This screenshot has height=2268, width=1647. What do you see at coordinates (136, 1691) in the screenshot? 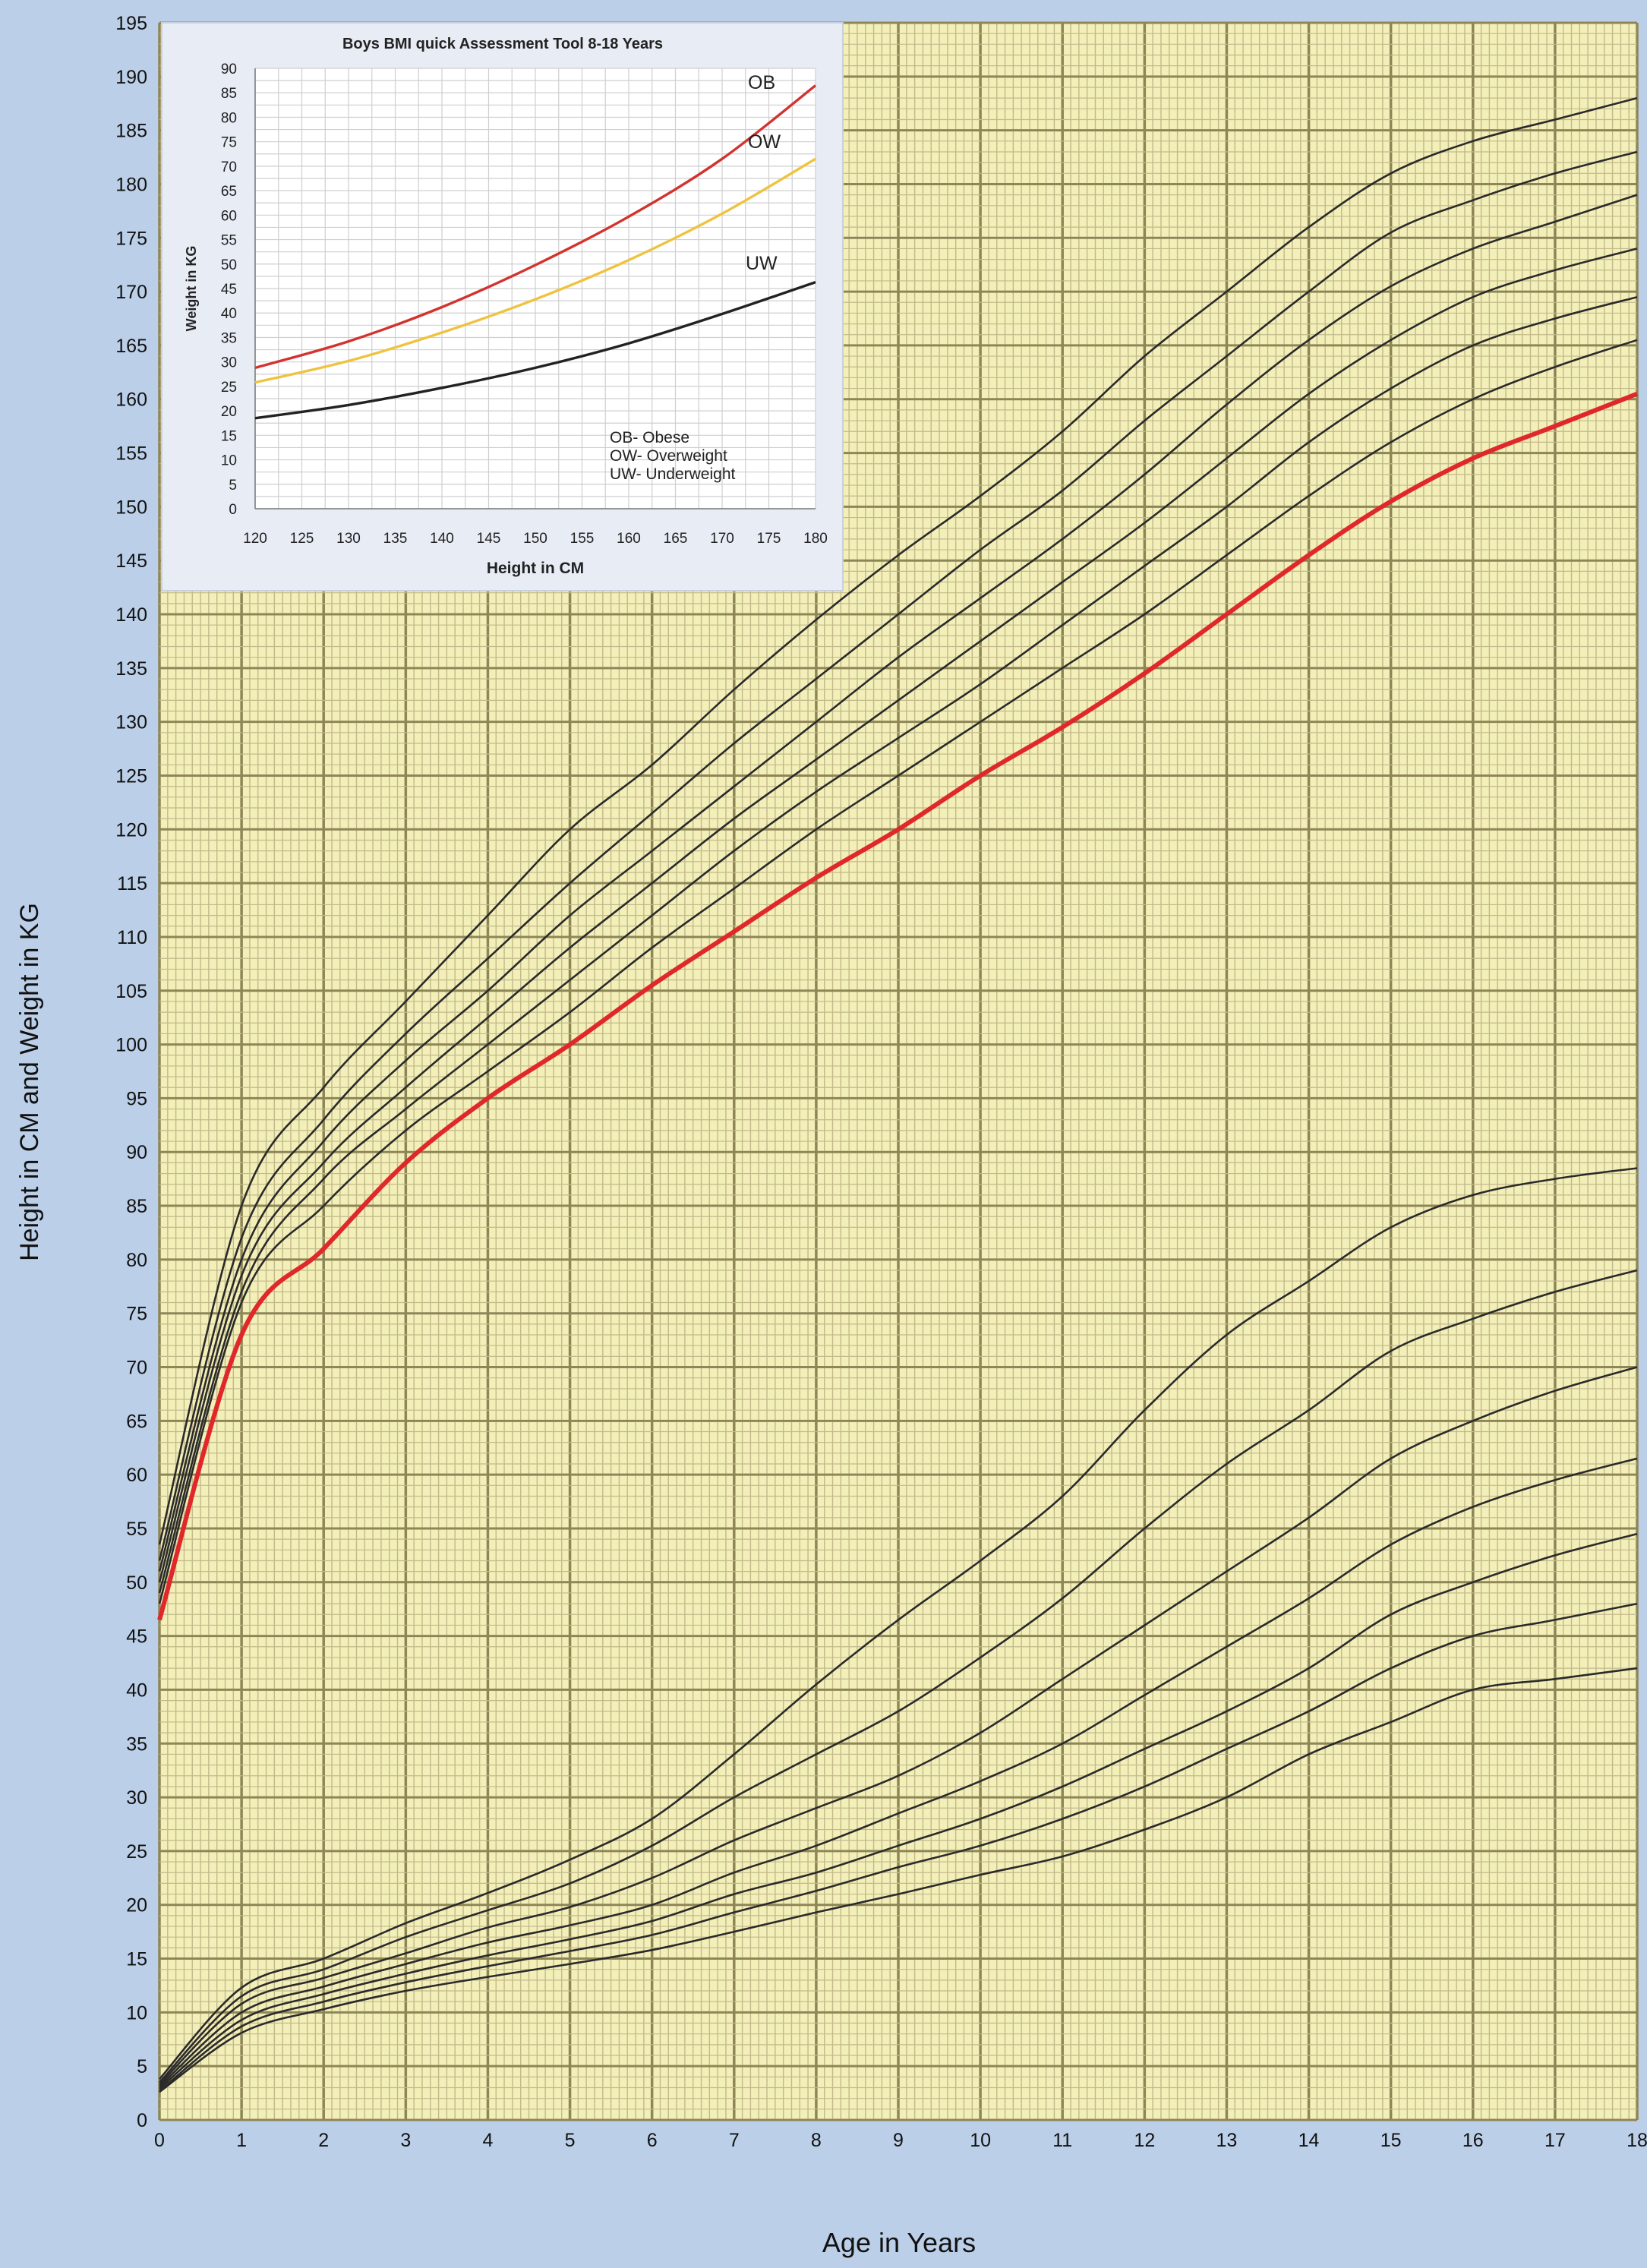
I see `y-tick-label: 40` at bounding box center [136, 1691].